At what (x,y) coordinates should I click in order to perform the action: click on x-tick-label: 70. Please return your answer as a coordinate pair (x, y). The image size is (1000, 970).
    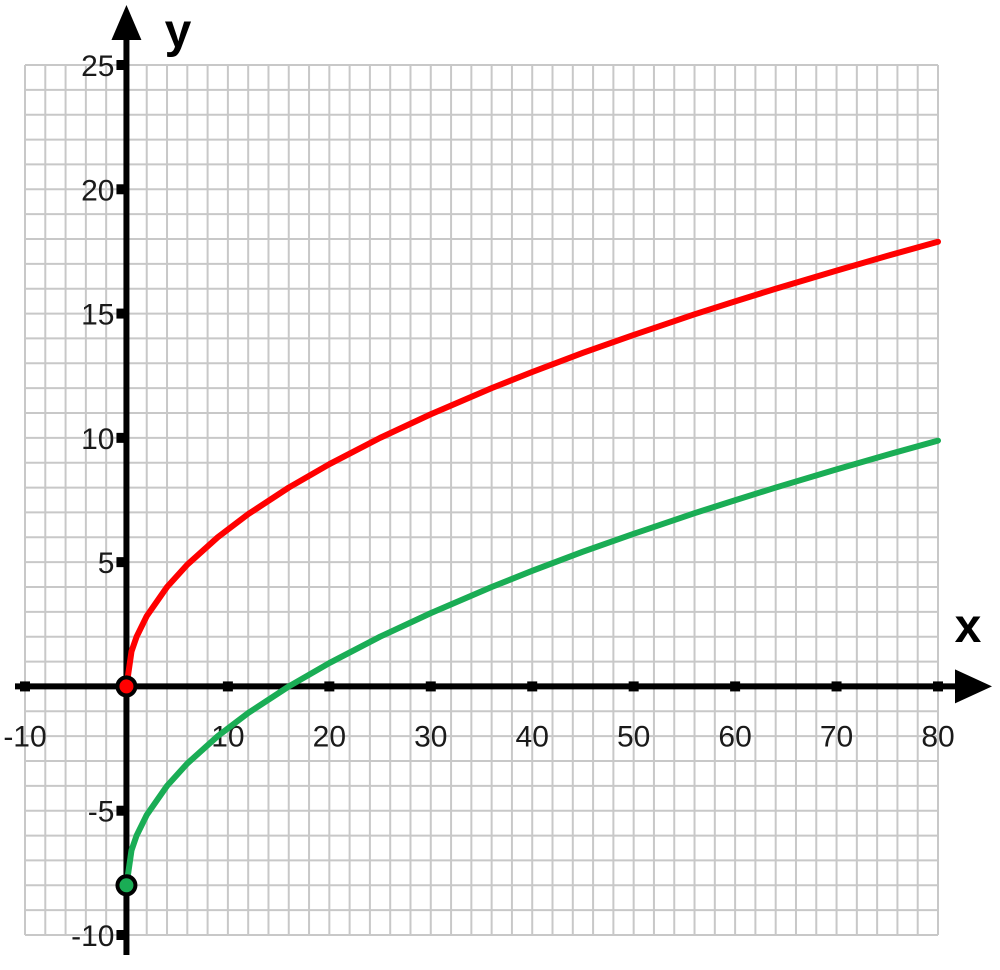
    Looking at the image, I should click on (836, 736).